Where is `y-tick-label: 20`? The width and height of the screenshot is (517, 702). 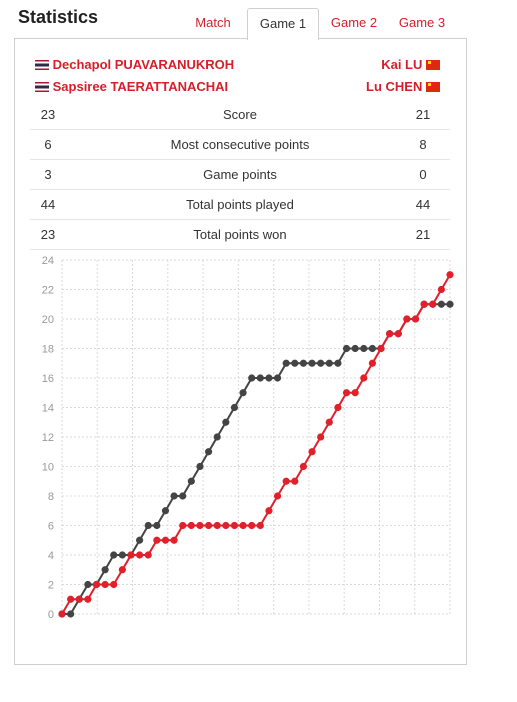
y-tick-label: 20 is located at coordinates (48, 320).